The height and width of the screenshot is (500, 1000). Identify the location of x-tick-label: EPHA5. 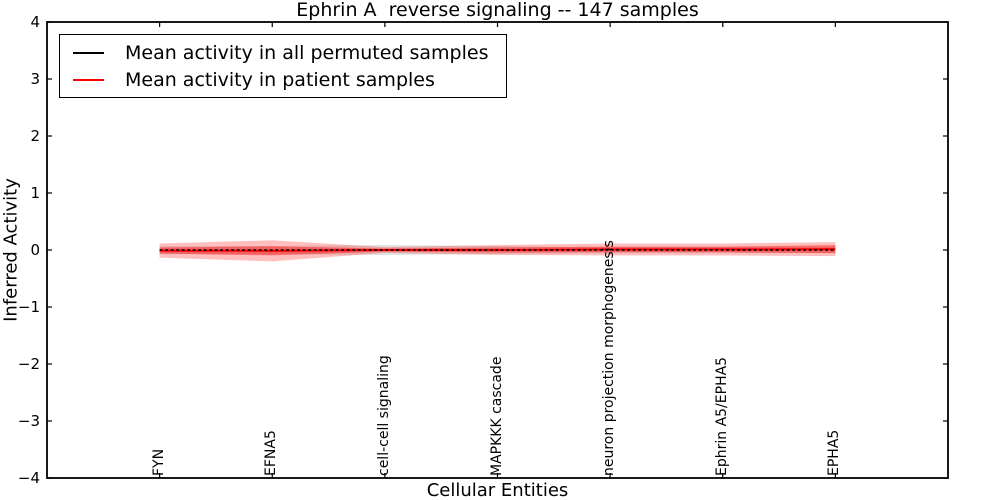
(834, 452).